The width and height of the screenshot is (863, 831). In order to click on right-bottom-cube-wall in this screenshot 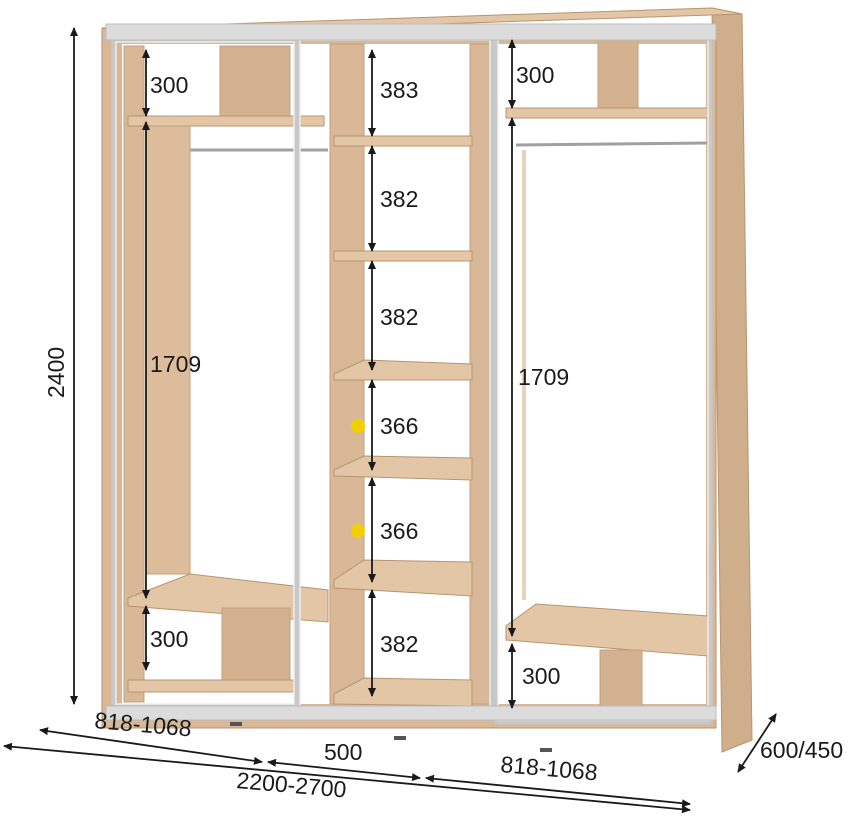, I will do `click(621, 683)`.